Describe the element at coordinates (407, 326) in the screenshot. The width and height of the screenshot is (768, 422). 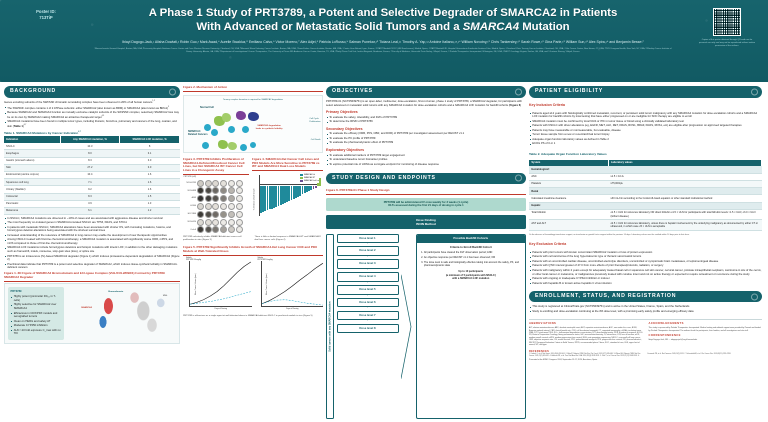
I see `flow-brace-icon` at that location.